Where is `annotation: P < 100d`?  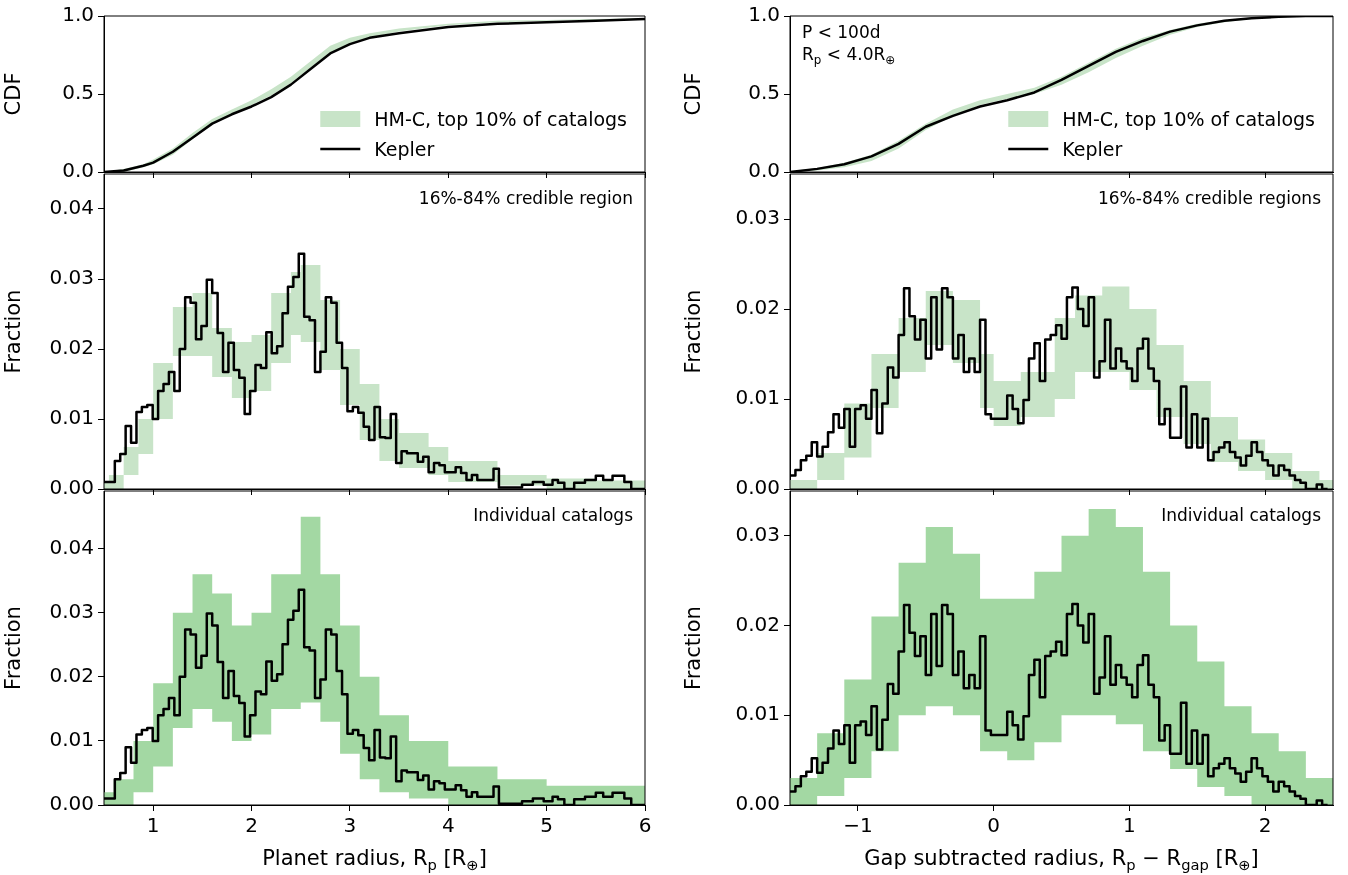 annotation: P < 100d is located at coordinates (841, 32).